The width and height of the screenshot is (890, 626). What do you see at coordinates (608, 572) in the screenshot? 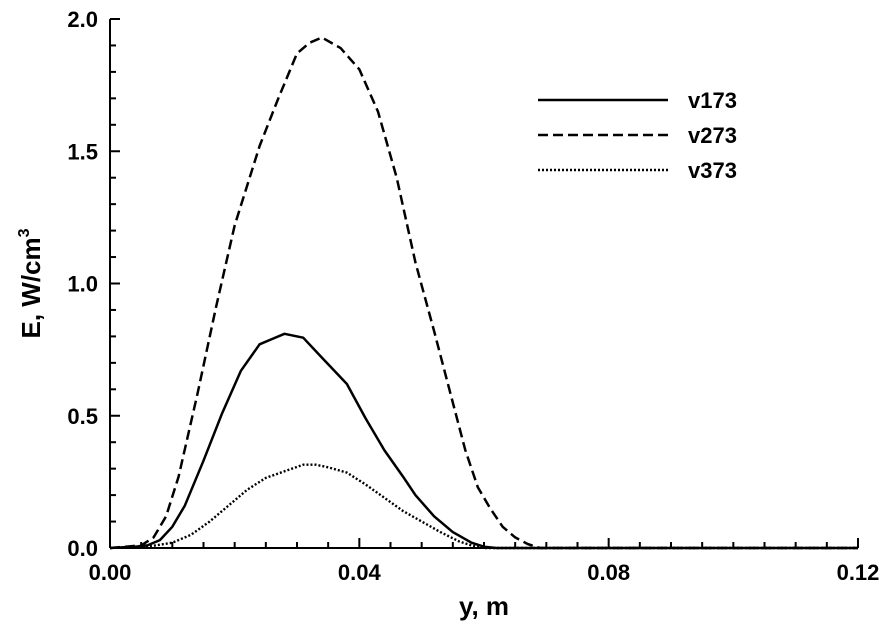
I see `x-tick-label: 0.08` at bounding box center [608, 572].